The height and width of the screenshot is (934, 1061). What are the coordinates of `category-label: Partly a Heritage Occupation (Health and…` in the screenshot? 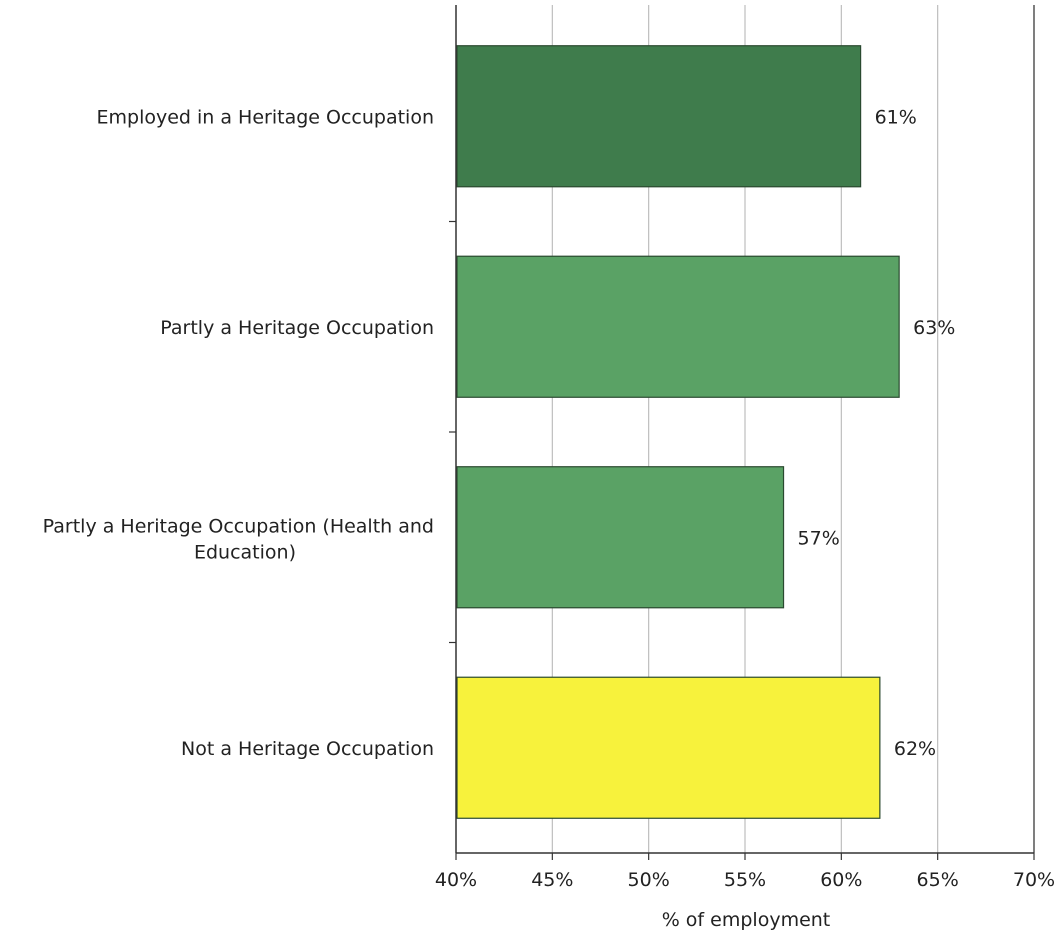 It's located at (238, 539).